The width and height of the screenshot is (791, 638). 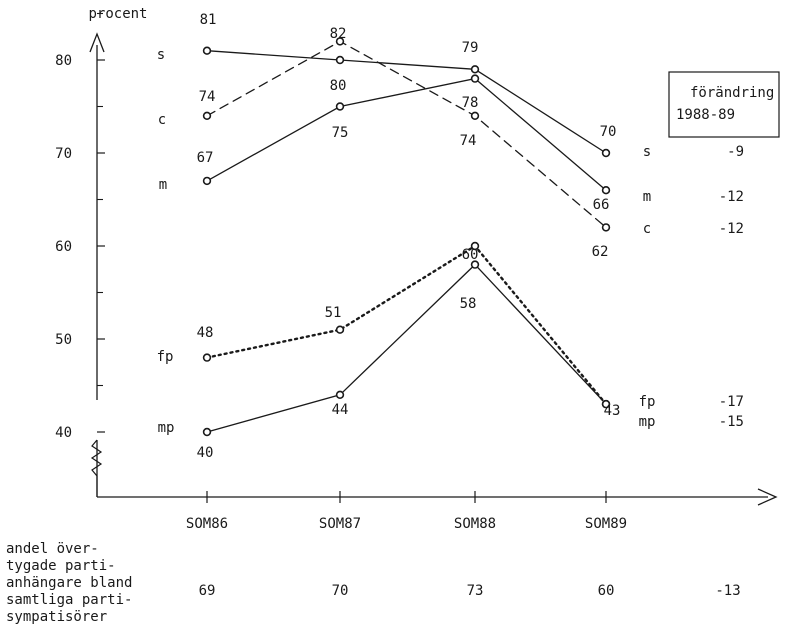 What do you see at coordinates (63, 154) in the screenshot?
I see `y-tick-label-70: 70` at bounding box center [63, 154].